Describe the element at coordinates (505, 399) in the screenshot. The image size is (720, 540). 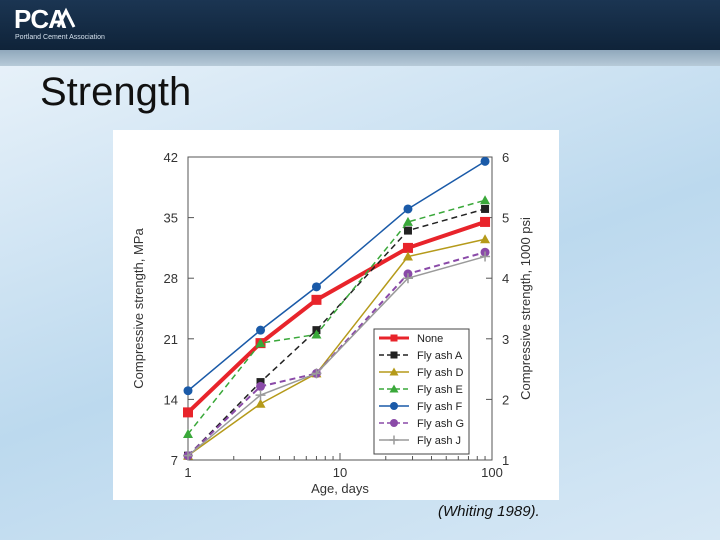
I see `y2-tick-label: 2` at that location.